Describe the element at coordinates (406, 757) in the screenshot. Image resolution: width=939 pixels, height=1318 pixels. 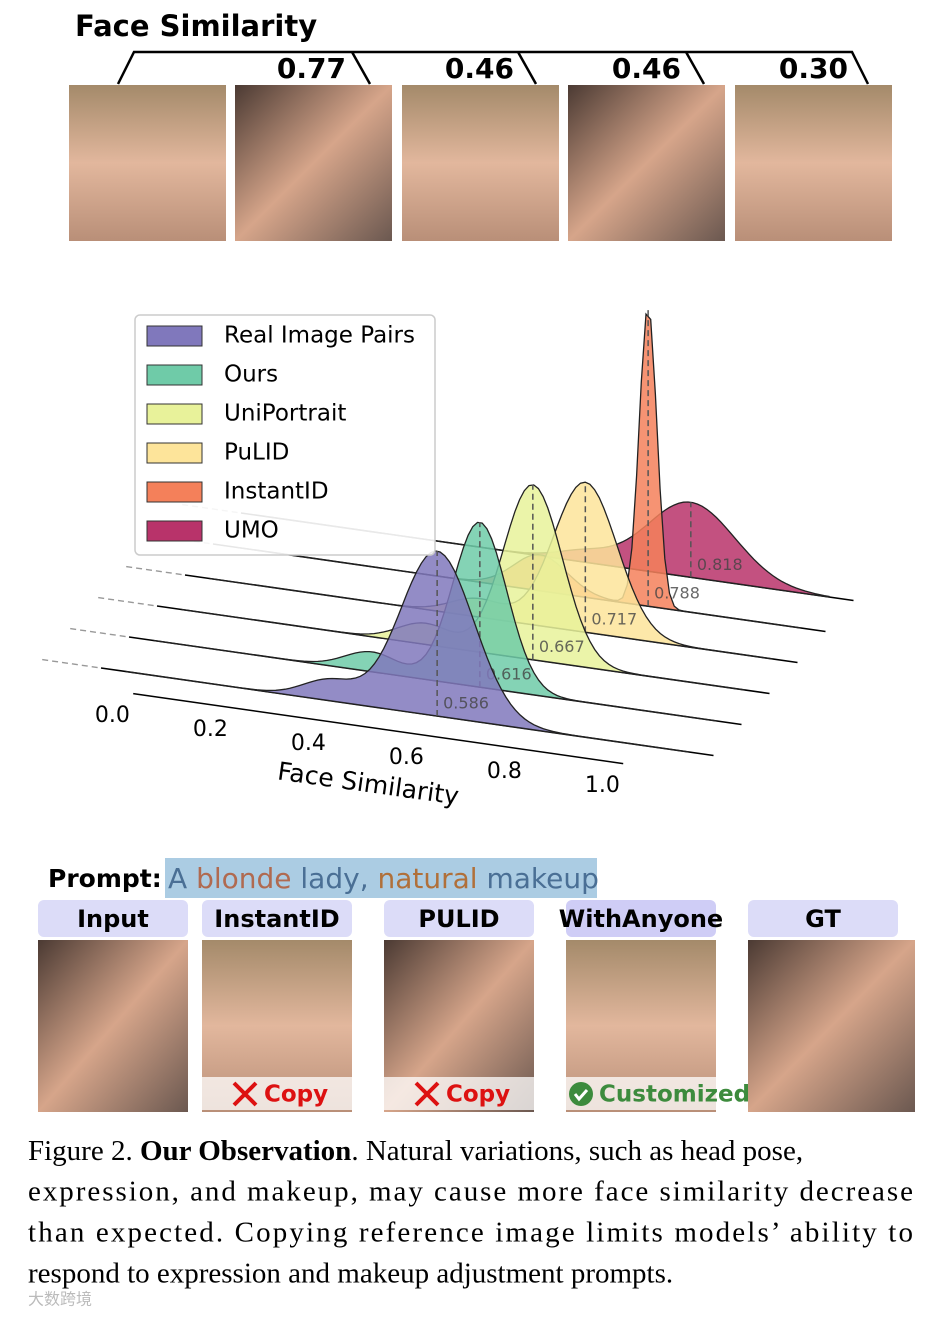
I see `x-tick-label: 0.6` at that location.